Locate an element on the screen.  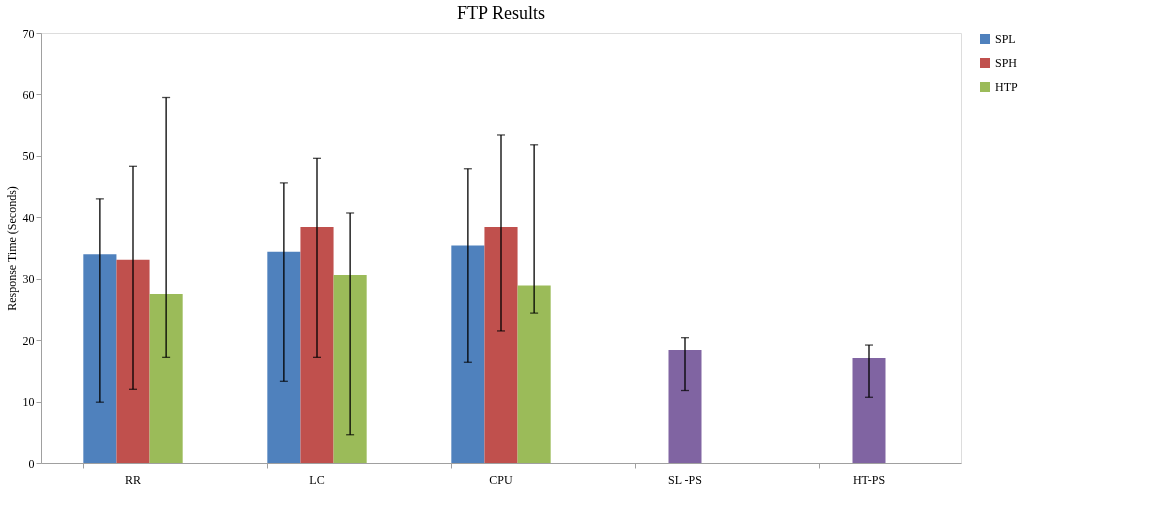
x-tick-label: SL -PS is located at coordinates (685, 479).